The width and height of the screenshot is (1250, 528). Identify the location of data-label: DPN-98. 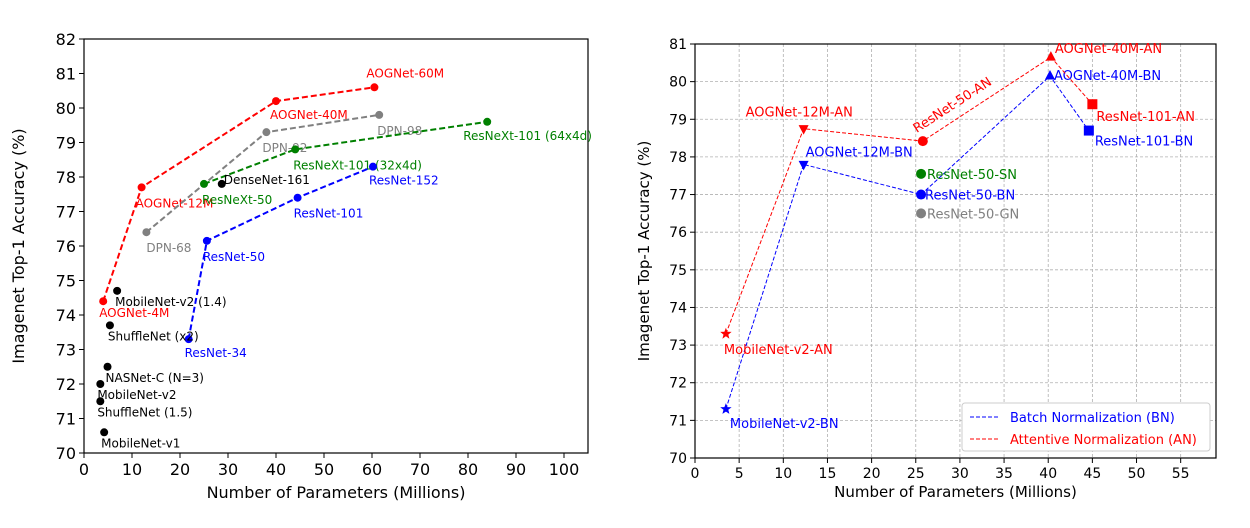
(399, 131).